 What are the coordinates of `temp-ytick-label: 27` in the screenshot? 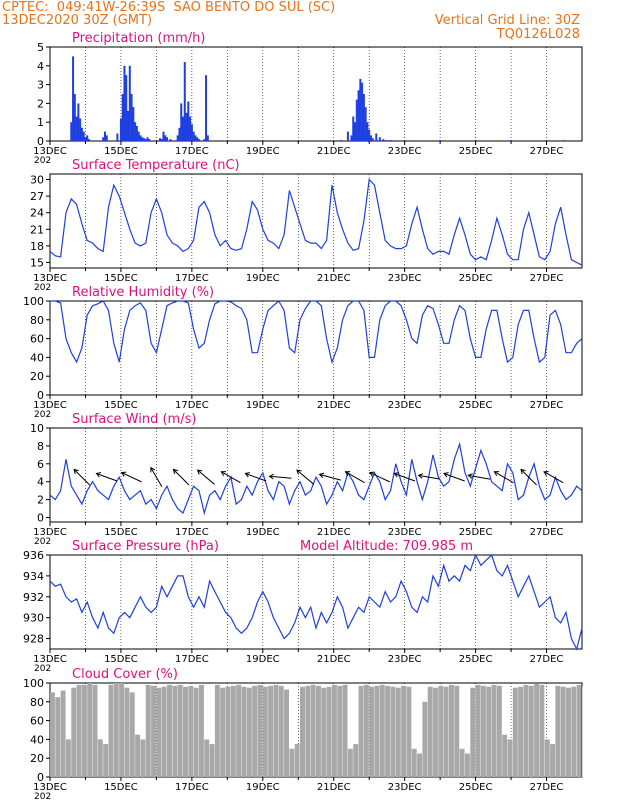 It's located at (37, 196).